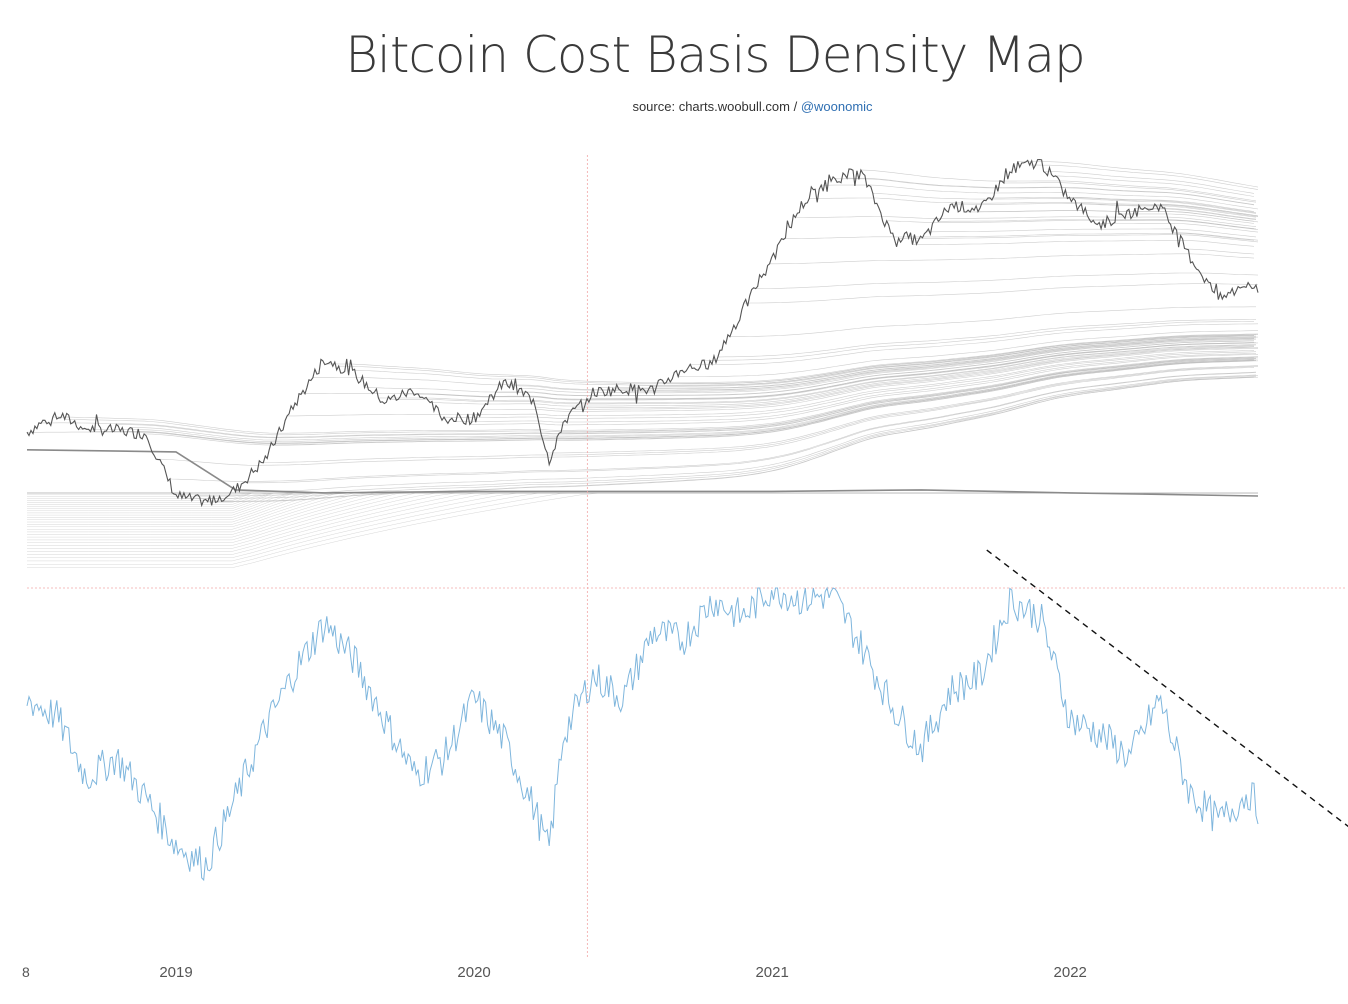 The width and height of the screenshot is (1348, 1004). Describe the element at coordinates (642, 473) in the screenshot. I see `cost-basis-band-line` at that location.